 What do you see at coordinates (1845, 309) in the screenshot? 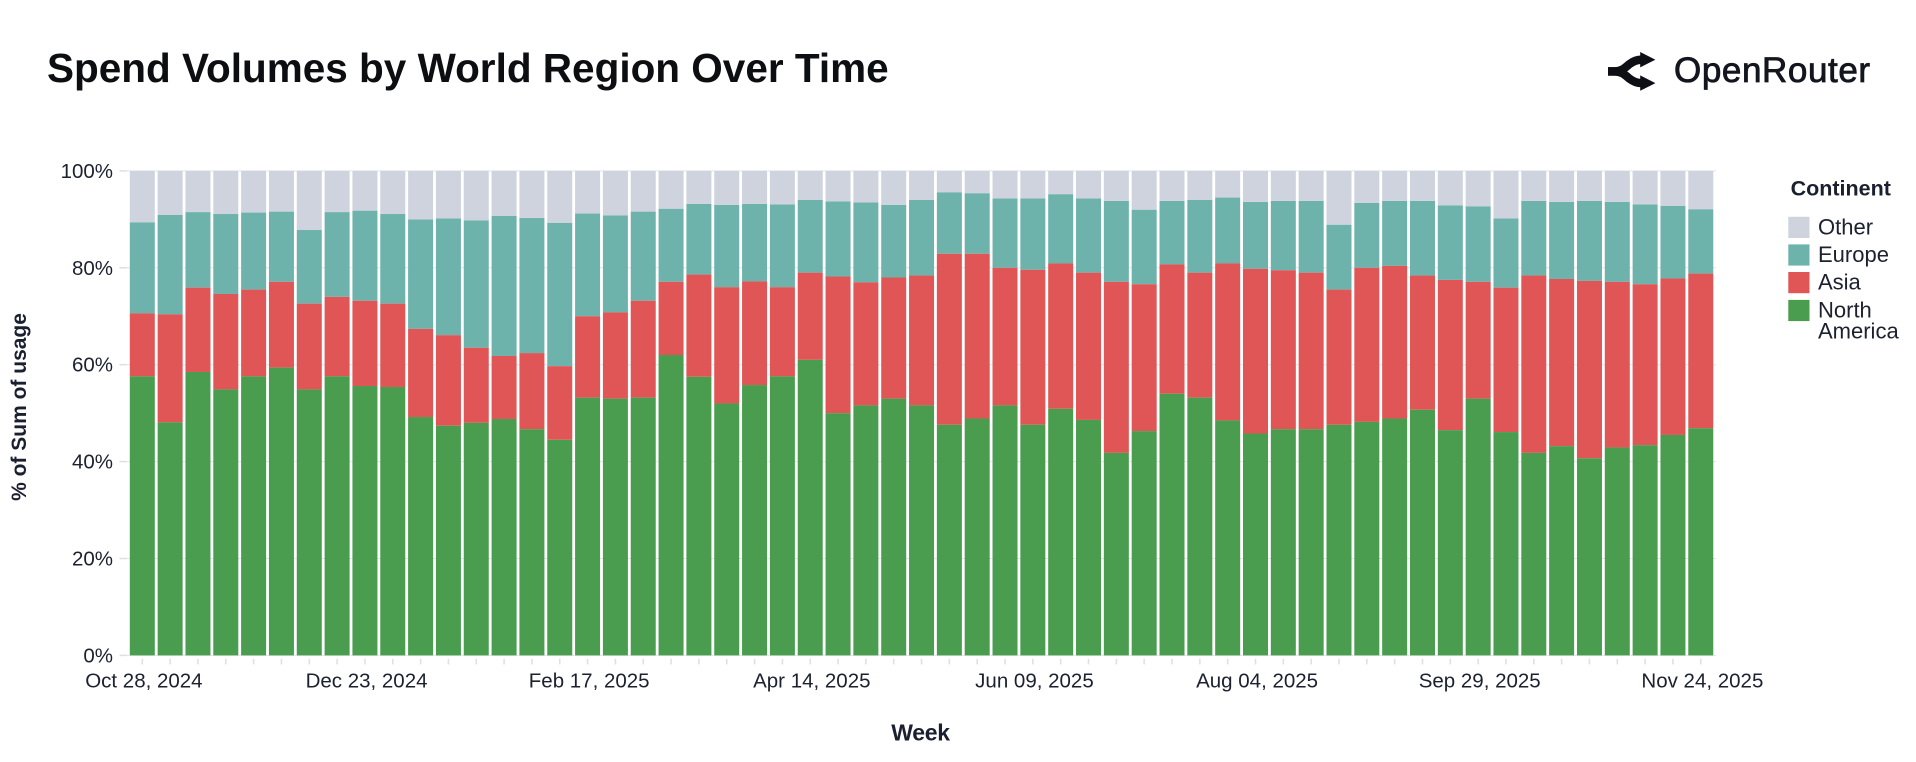
I see `svg-text: North` at bounding box center [1845, 309].